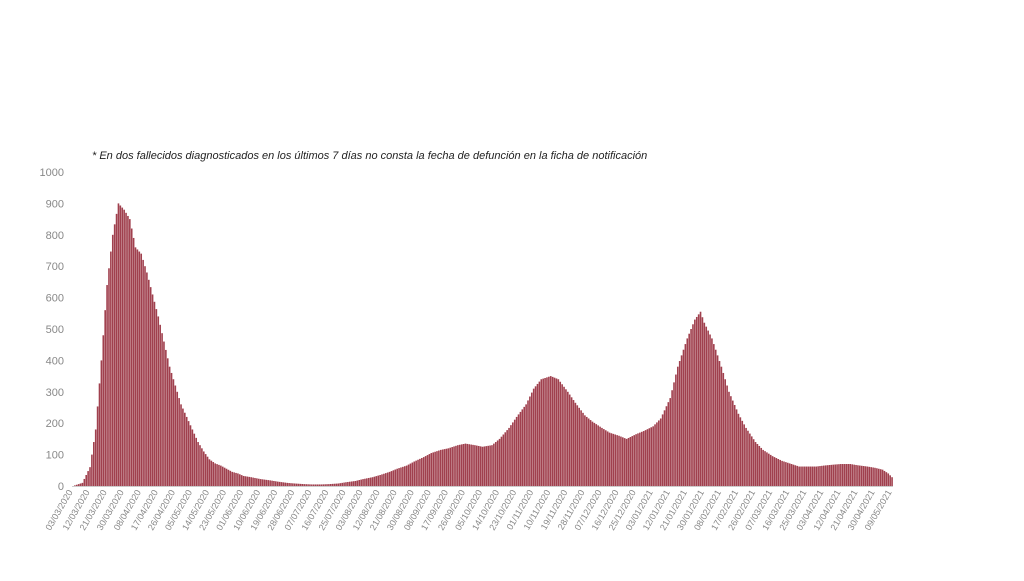 The image size is (1024, 581). Describe the element at coordinates (55, 299) in the screenshot. I see `y-tick-label: 600` at that location.